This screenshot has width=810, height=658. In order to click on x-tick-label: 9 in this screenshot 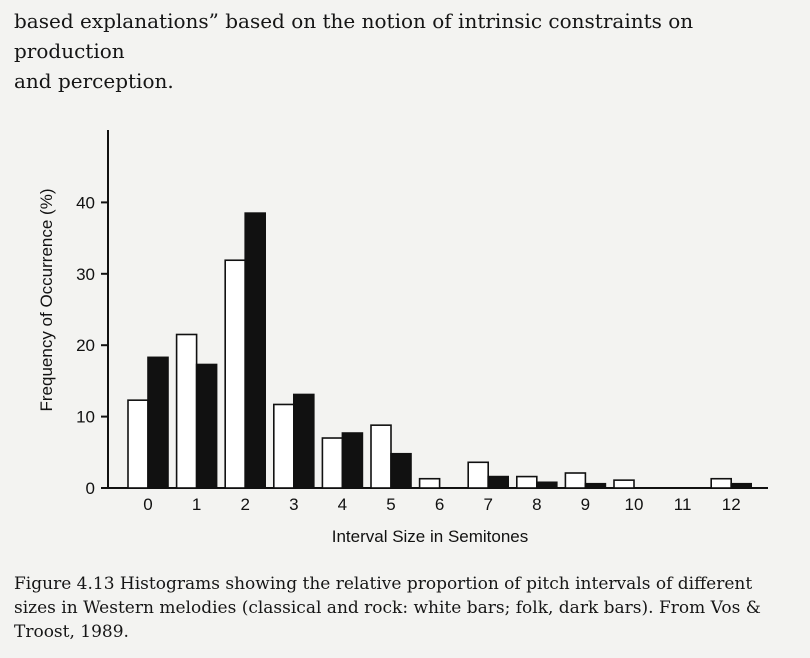, I will do `click(585, 504)`.